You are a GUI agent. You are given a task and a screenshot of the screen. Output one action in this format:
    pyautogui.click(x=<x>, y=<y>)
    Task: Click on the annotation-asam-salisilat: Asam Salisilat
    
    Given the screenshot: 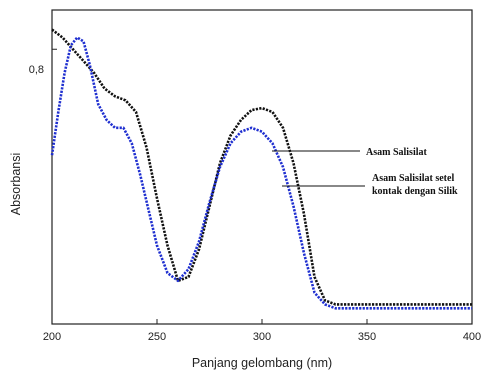 What is the action you would take?
    pyautogui.click(x=397, y=152)
    